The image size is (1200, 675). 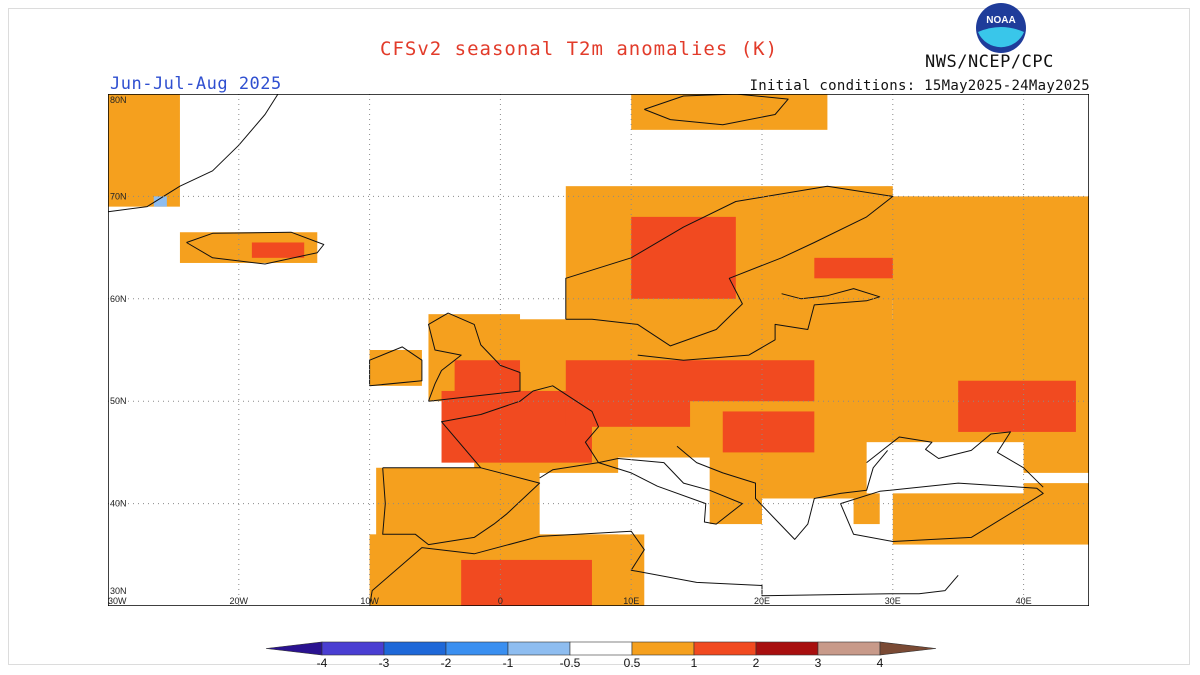 I want to click on anomaly-1-iceland-south, so click(x=278, y=250).